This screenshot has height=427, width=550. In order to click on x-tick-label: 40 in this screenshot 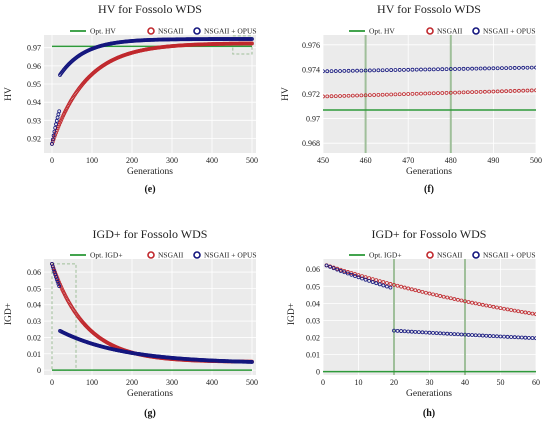, I will do `click(465, 382)`.